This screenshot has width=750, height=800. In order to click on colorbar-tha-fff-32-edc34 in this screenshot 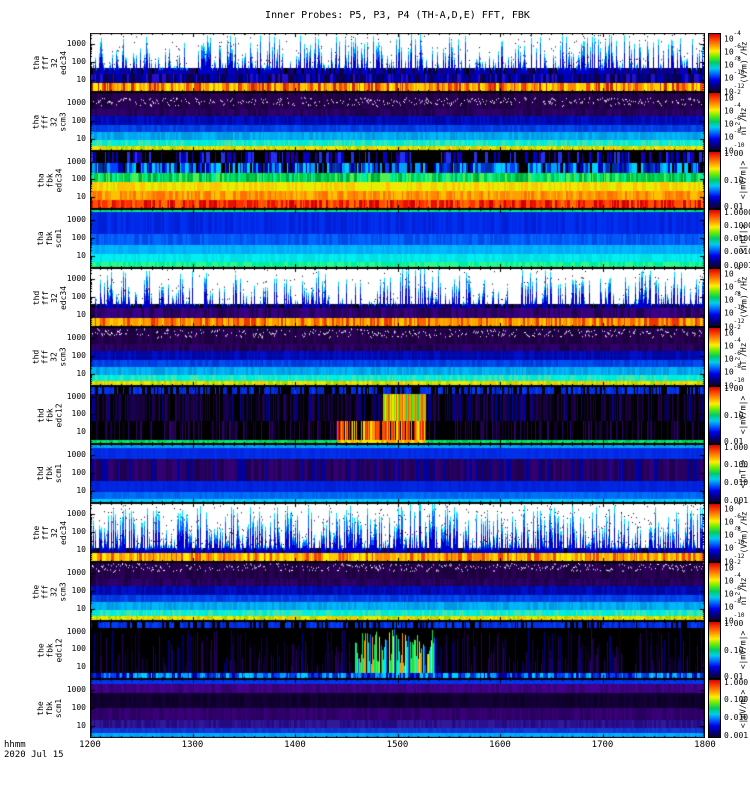, I will do `click(714, 62)`.